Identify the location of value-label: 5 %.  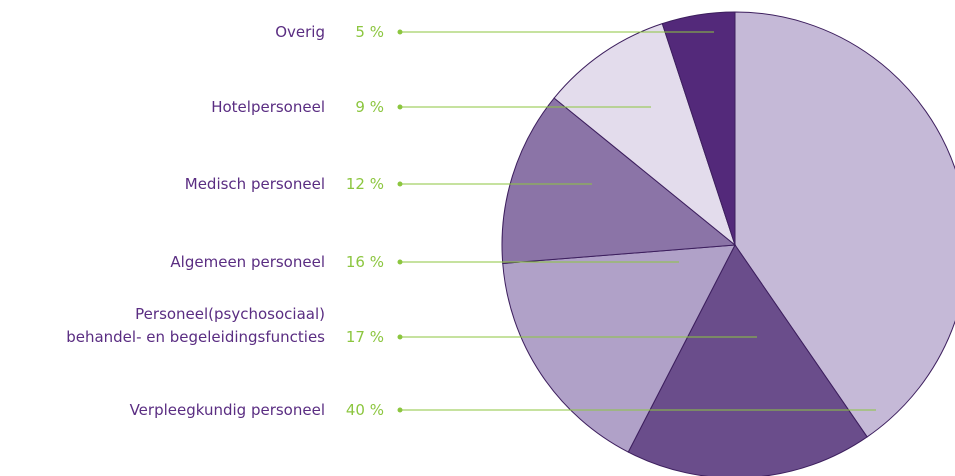
(369, 32).